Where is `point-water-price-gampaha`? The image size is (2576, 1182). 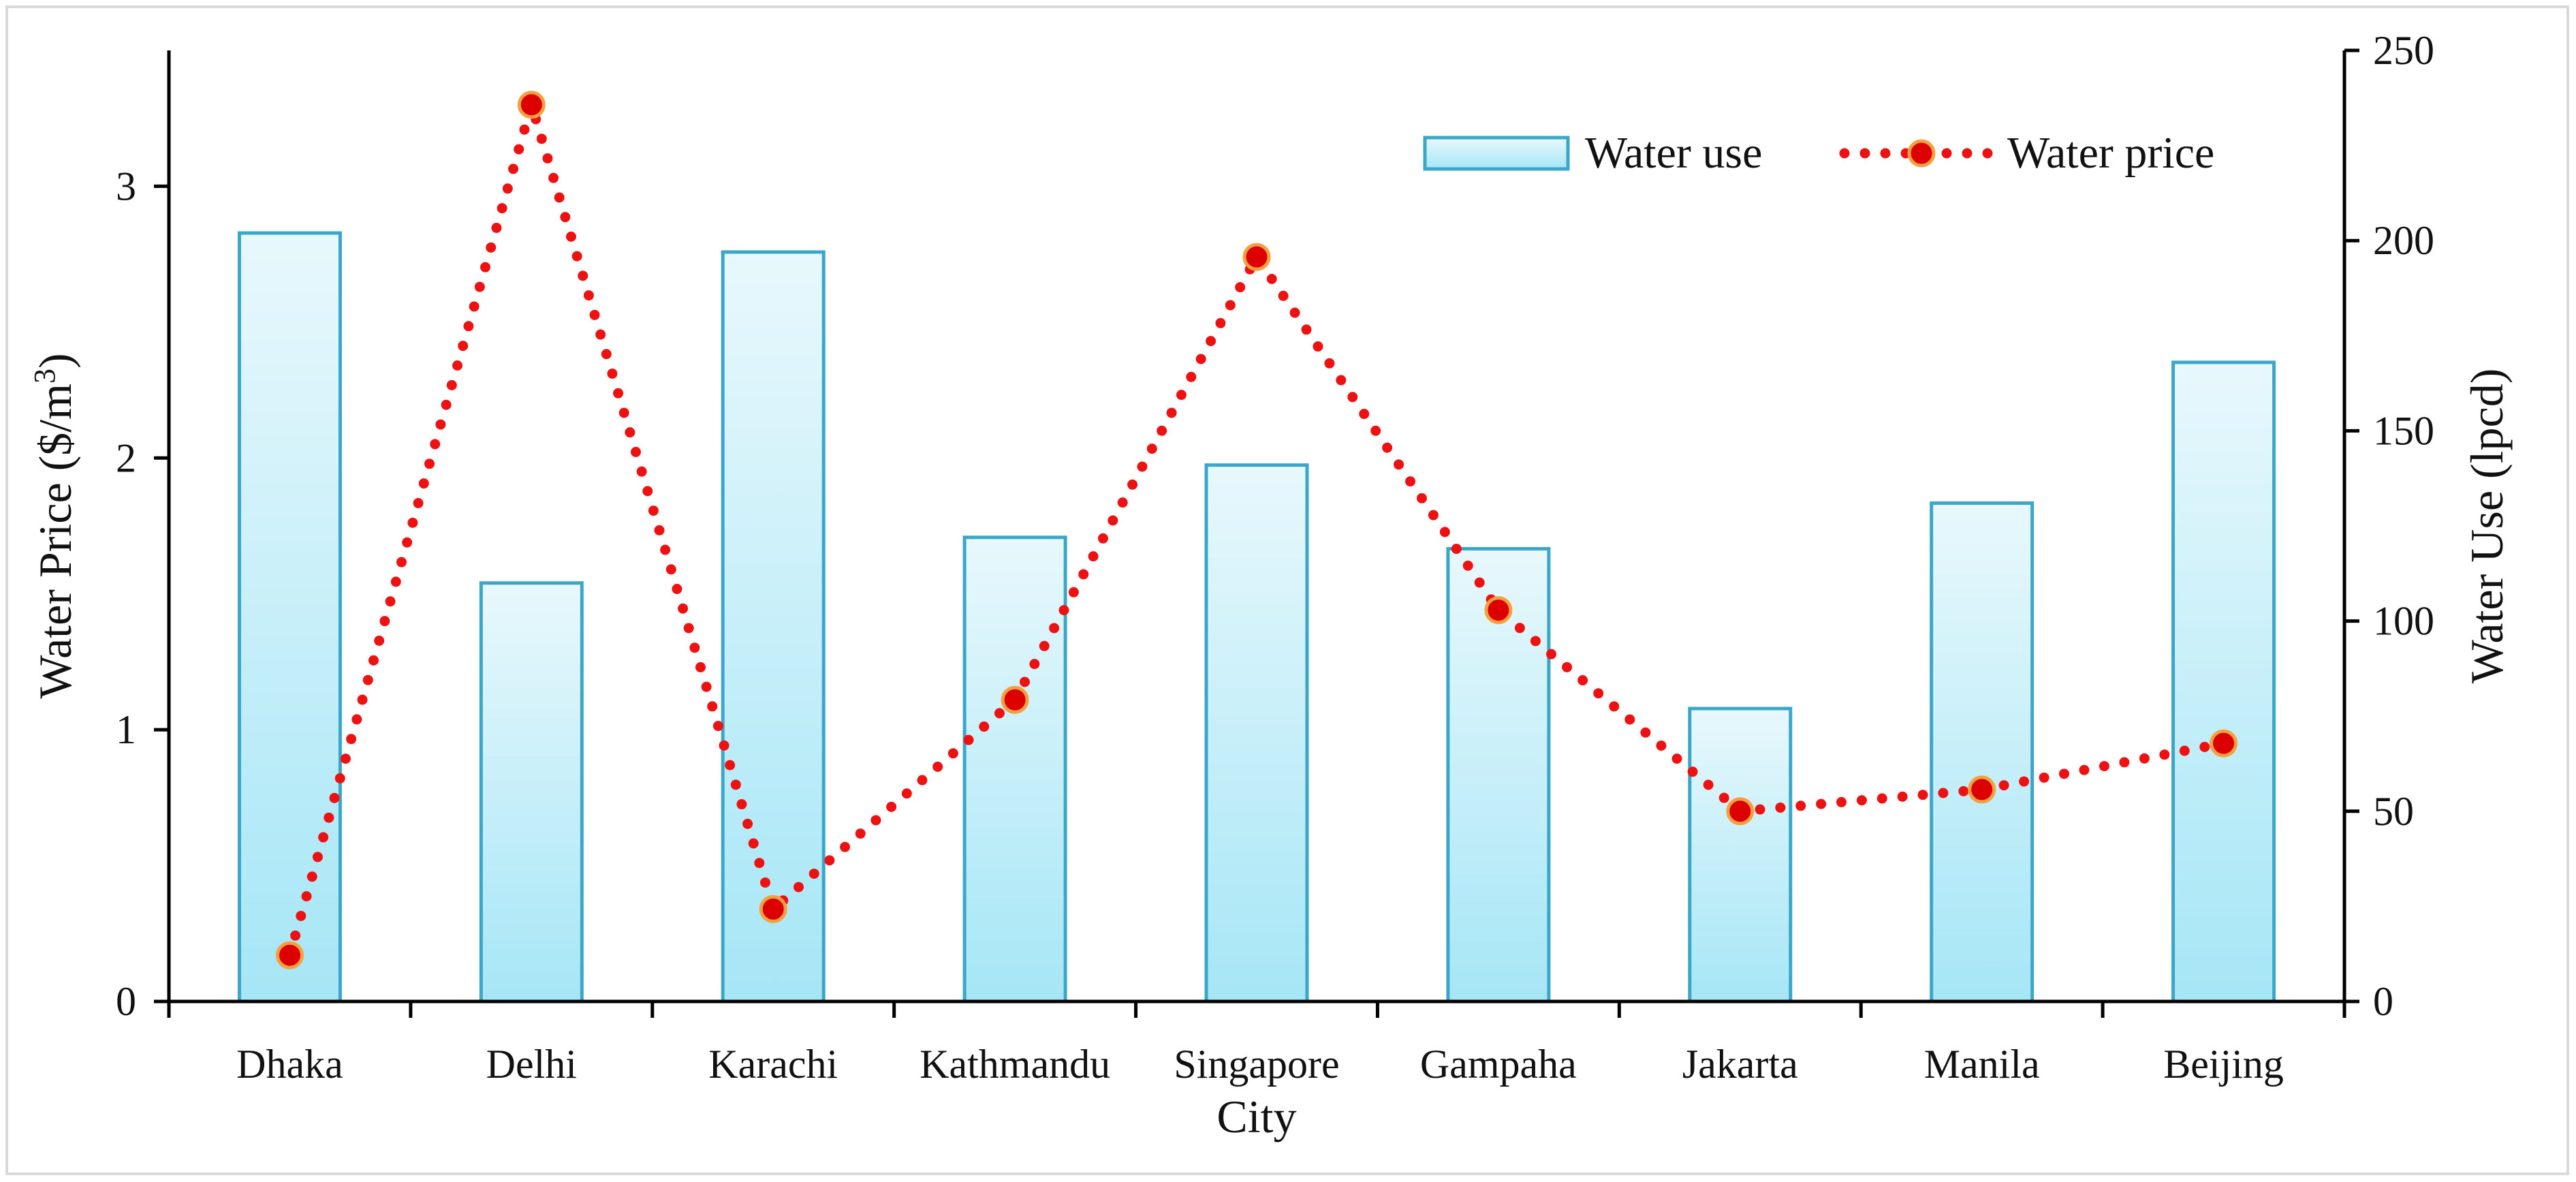
point-water-price-gampaha is located at coordinates (1498, 610).